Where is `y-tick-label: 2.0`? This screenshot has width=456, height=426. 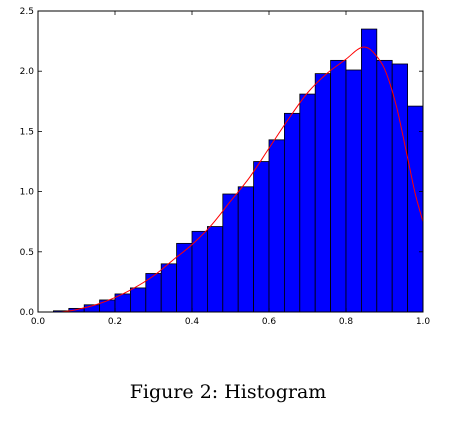 y-tick-label: 2.0 is located at coordinates (27, 72).